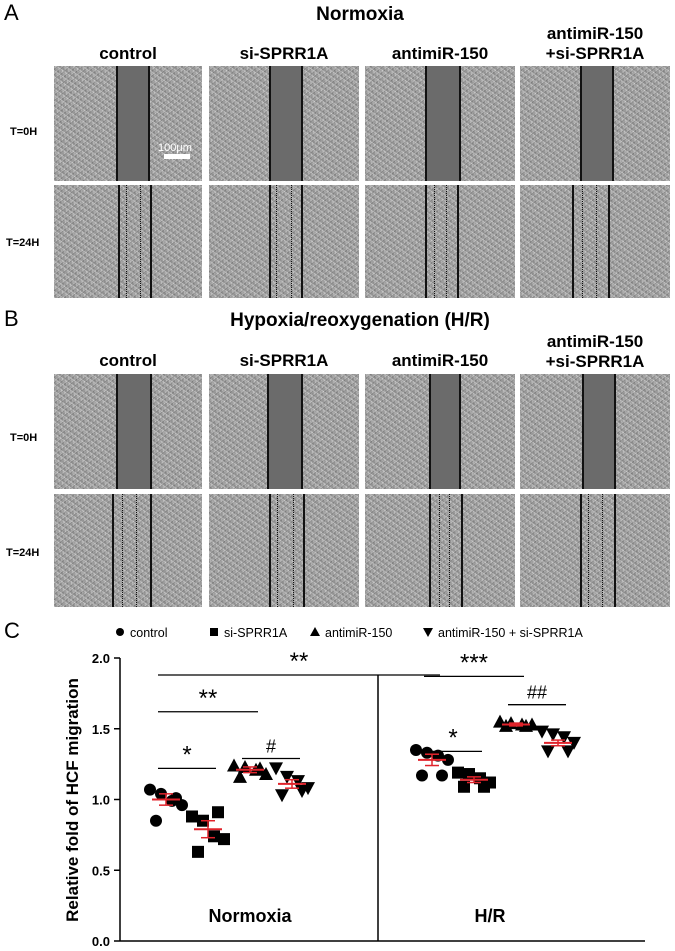  What do you see at coordinates (360, 320) in the screenshot?
I see `panel-b-title: Hypoxia/reoxygenation (H/R)` at bounding box center [360, 320].